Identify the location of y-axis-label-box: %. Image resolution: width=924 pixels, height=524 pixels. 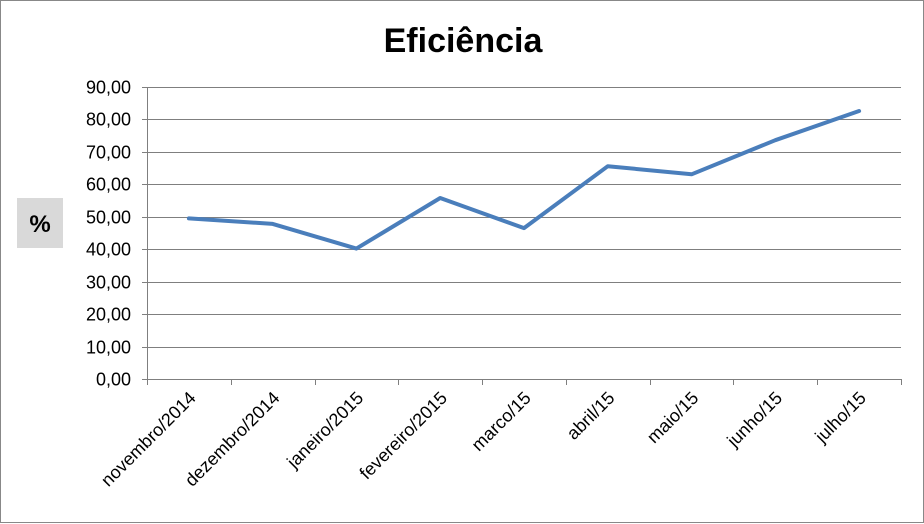
(40, 223).